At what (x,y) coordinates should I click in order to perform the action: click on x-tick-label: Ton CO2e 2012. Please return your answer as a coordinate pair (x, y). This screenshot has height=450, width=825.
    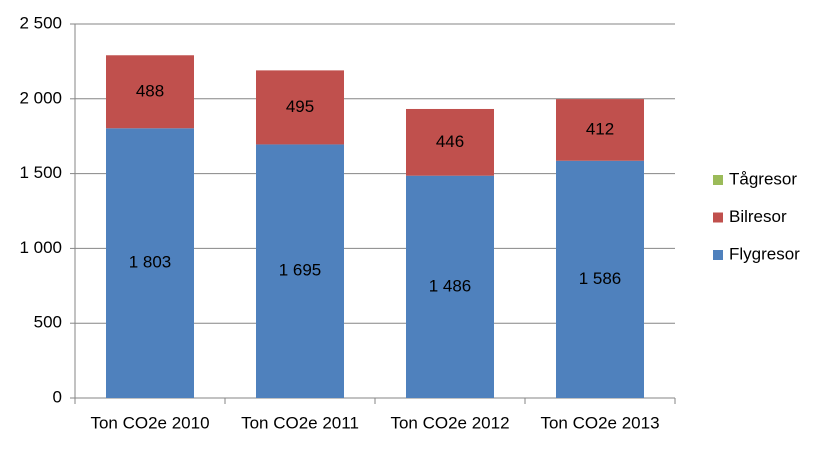
    Looking at the image, I should click on (449, 422).